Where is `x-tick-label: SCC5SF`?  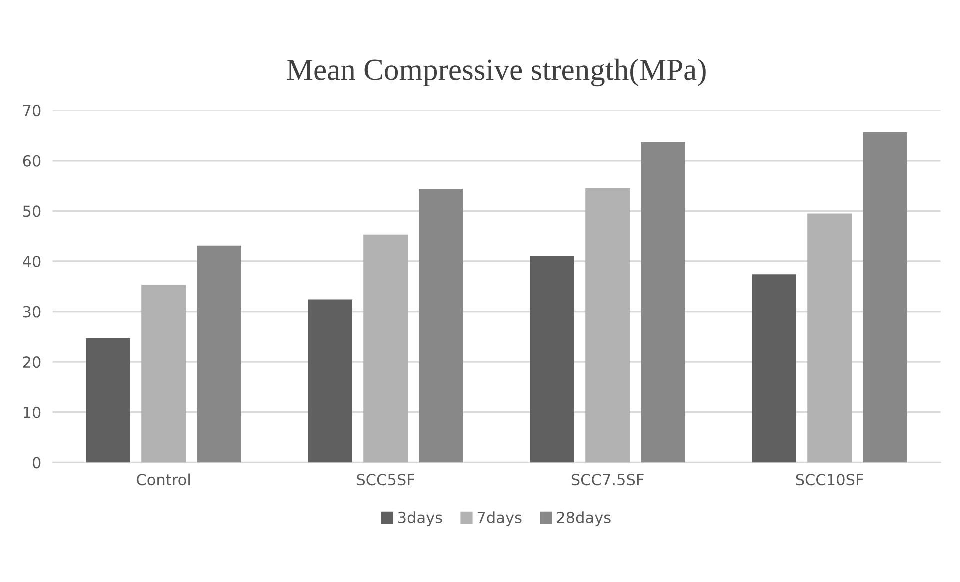
x-tick-label: SCC5SF is located at coordinates (386, 480).